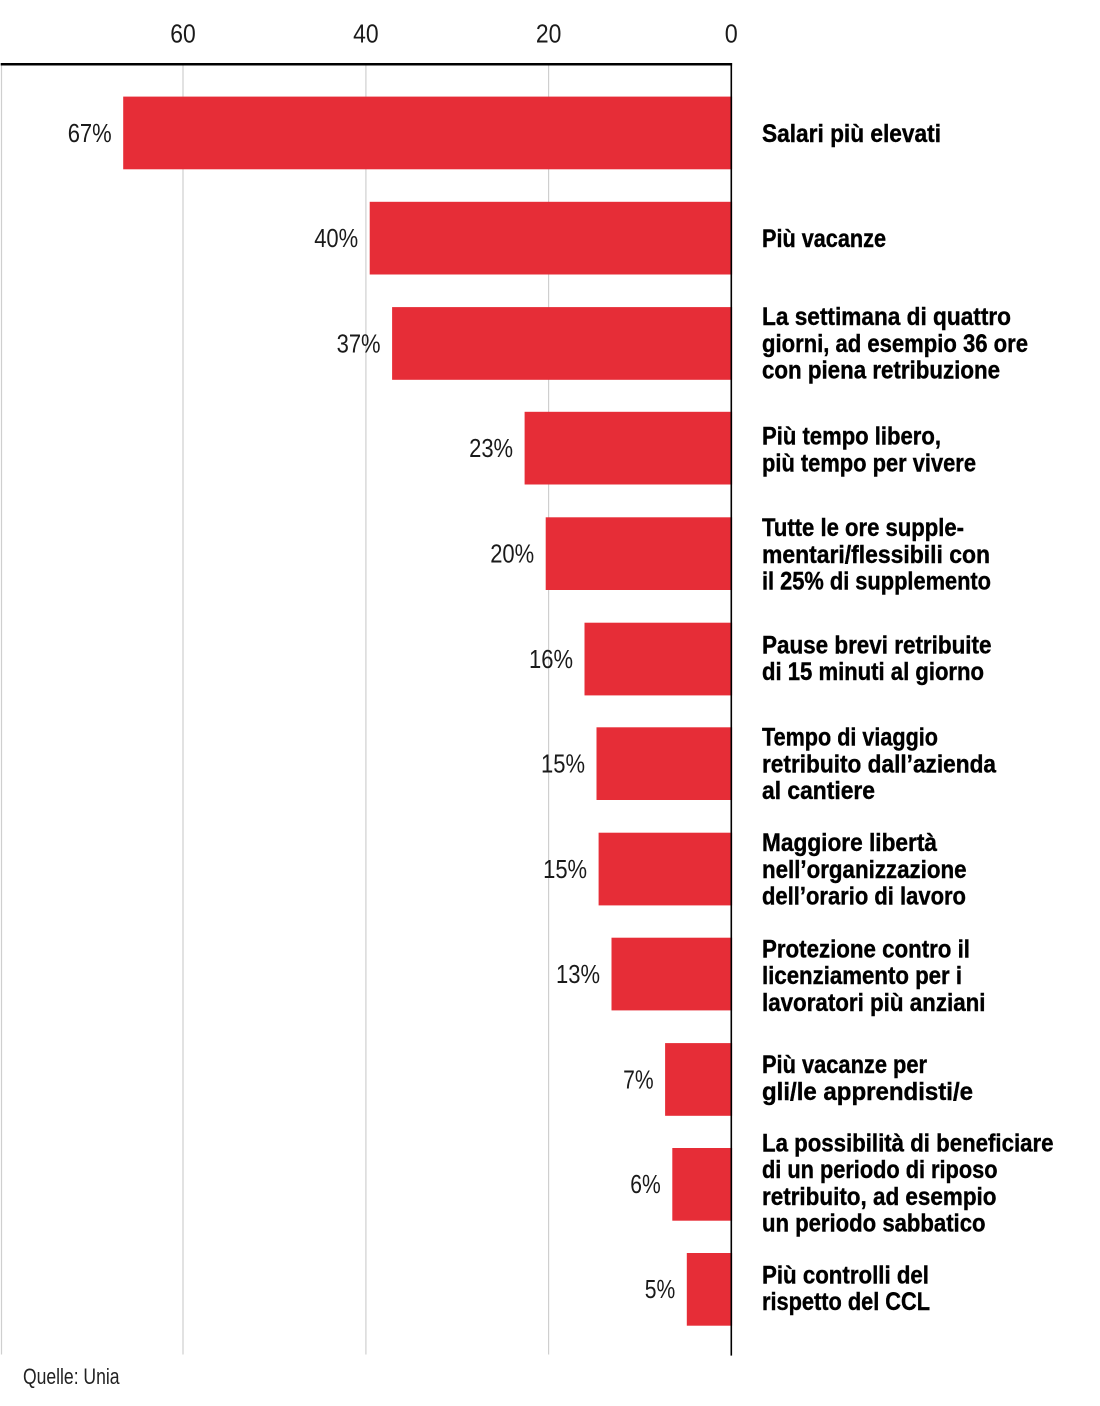 Image resolution: width=1100 pixels, height=1406 pixels. What do you see at coordinates (866, 949) in the screenshot?
I see `svg-text: Protezione contro il` at bounding box center [866, 949].